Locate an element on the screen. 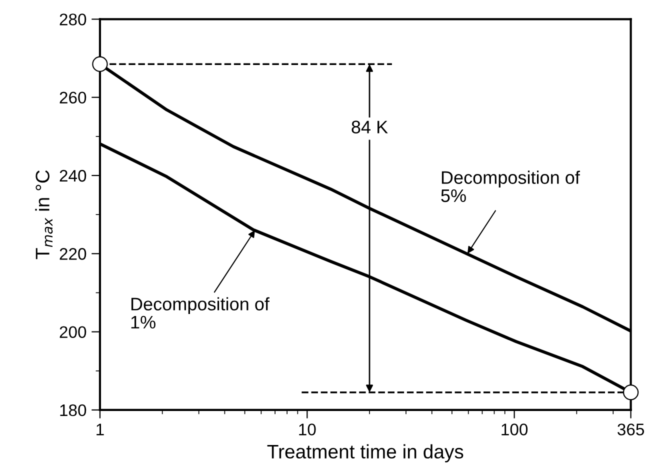 The width and height of the screenshot is (645, 468). y-tick-label: 180 is located at coordinates (73, 410).